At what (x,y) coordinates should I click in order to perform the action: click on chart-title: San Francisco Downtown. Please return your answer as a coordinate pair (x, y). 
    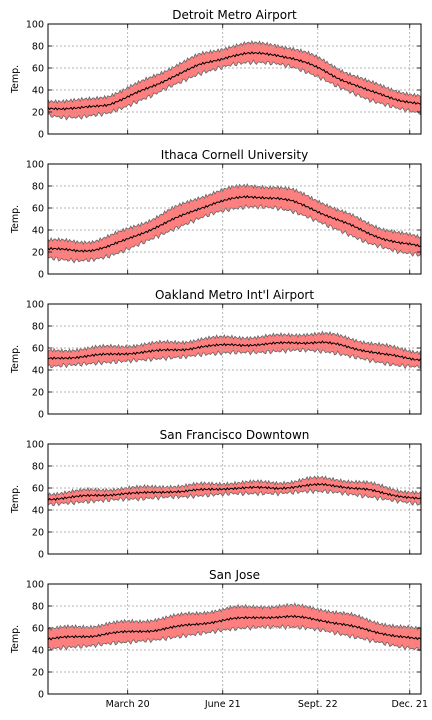
    Looking at the image, I should click on (235, 435).